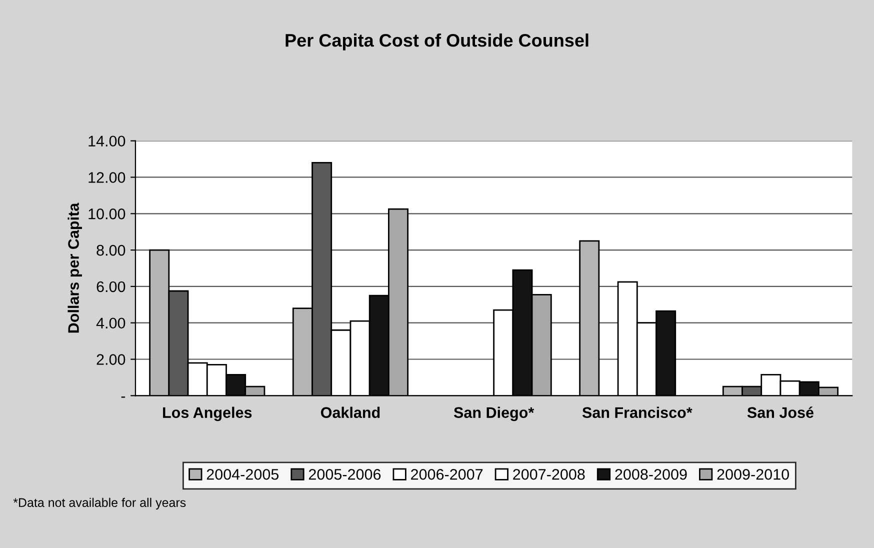 Image resolution: width=874 pixels, height=548 pixels. What do you see at coordinates (651, 474) in the screenshot?
I see `legend-label: 2008-2009` at bounding box center [651, 474].